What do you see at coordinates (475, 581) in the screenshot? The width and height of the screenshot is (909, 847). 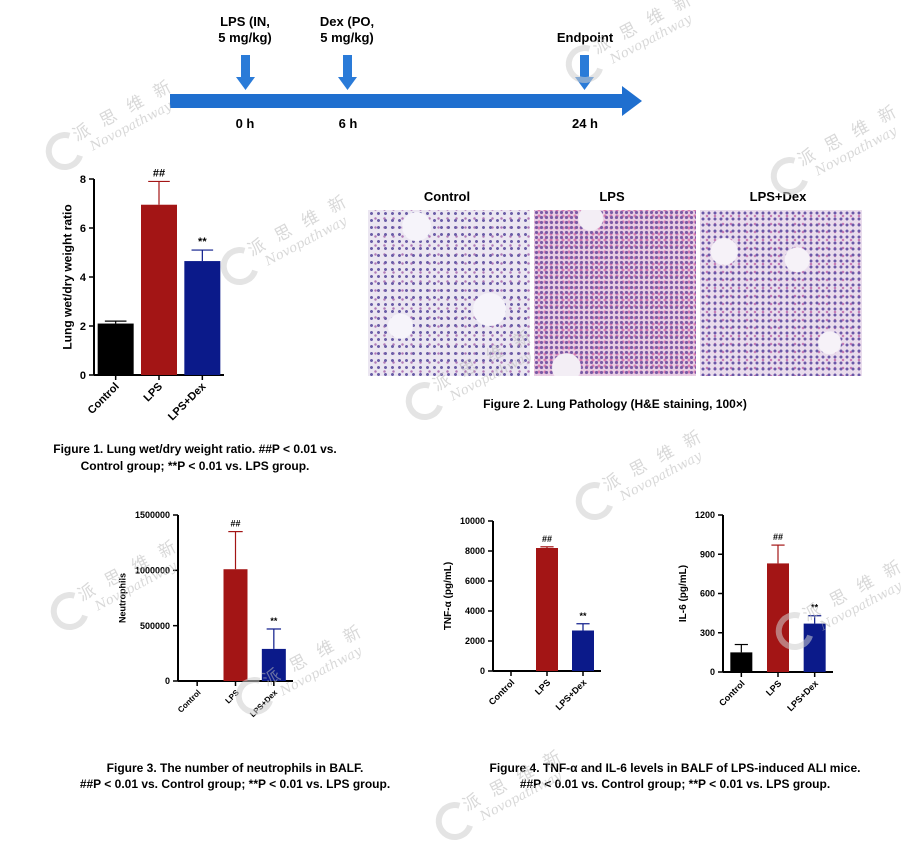 I see `y-tick-label: 6000` at bounding box center [475, 581].